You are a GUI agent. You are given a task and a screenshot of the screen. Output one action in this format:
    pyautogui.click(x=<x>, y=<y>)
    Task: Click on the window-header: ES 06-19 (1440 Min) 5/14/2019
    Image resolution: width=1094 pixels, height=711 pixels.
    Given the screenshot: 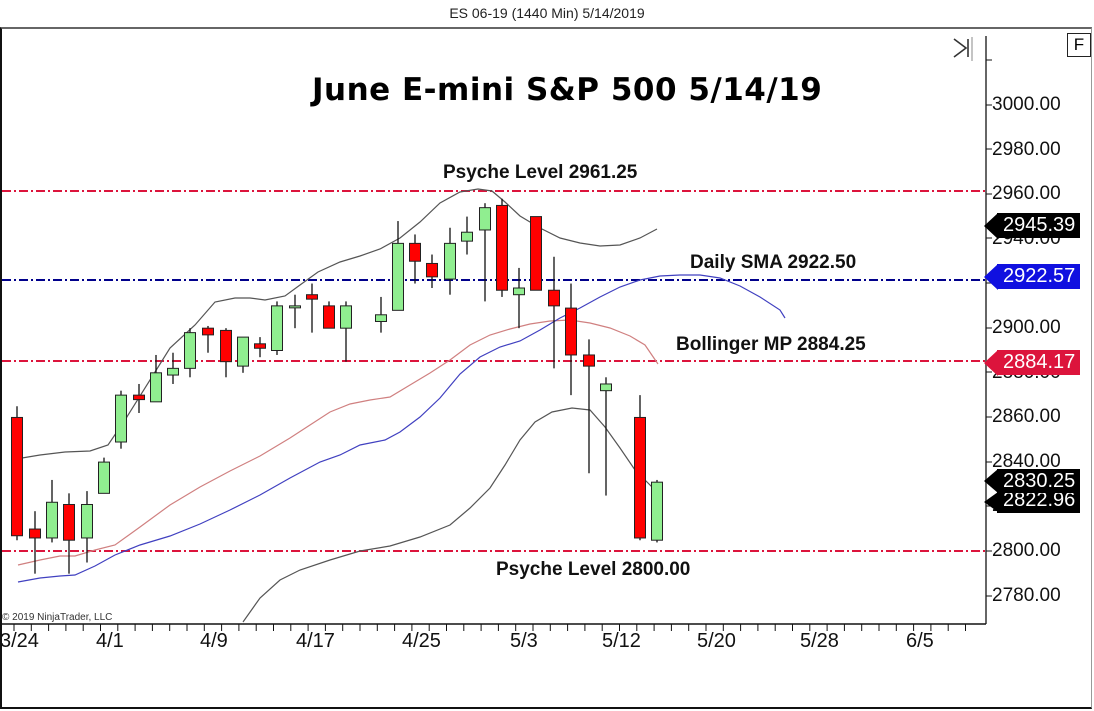 What is the action you would take?
    pyautogui.click(x=547, y=13)
    